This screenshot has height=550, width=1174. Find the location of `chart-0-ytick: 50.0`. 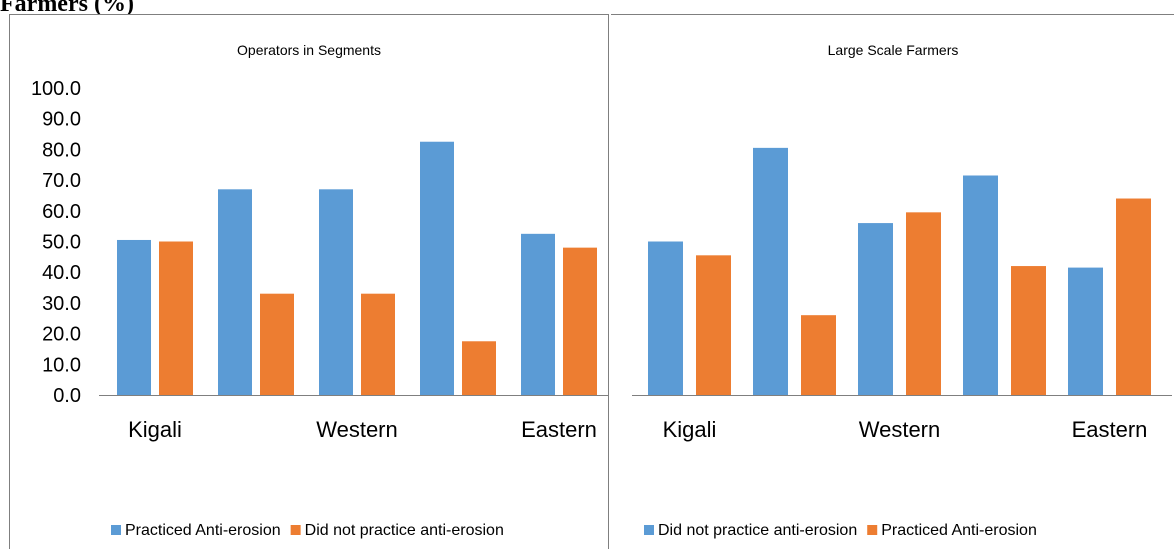

chart-0-ytick: 50.0 is located at coordinates (61, 243).